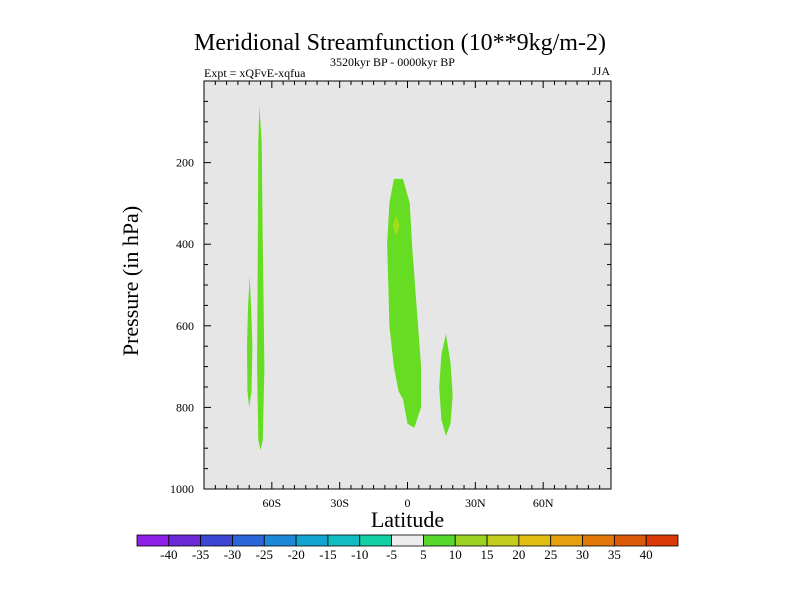 The image size is (800, 600). I want to click on y-tick-label: 200, so click(185, 163).